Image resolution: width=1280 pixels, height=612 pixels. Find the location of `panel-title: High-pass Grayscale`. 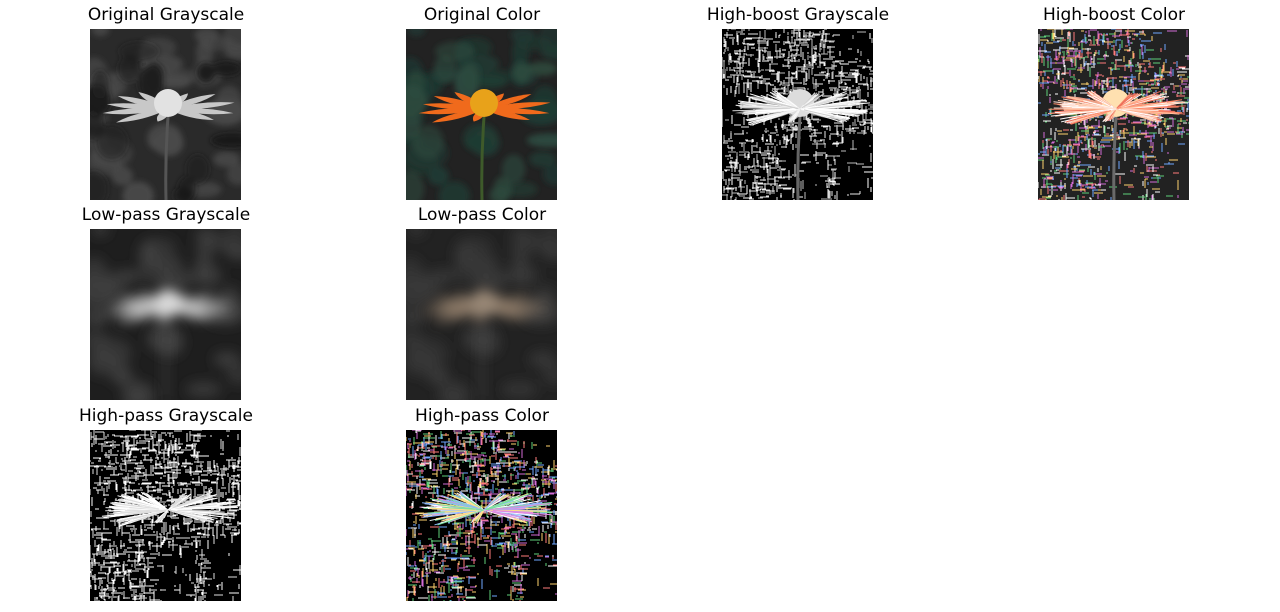

panel-title: High-pass Grayscale is located at coordinates (166, 416).